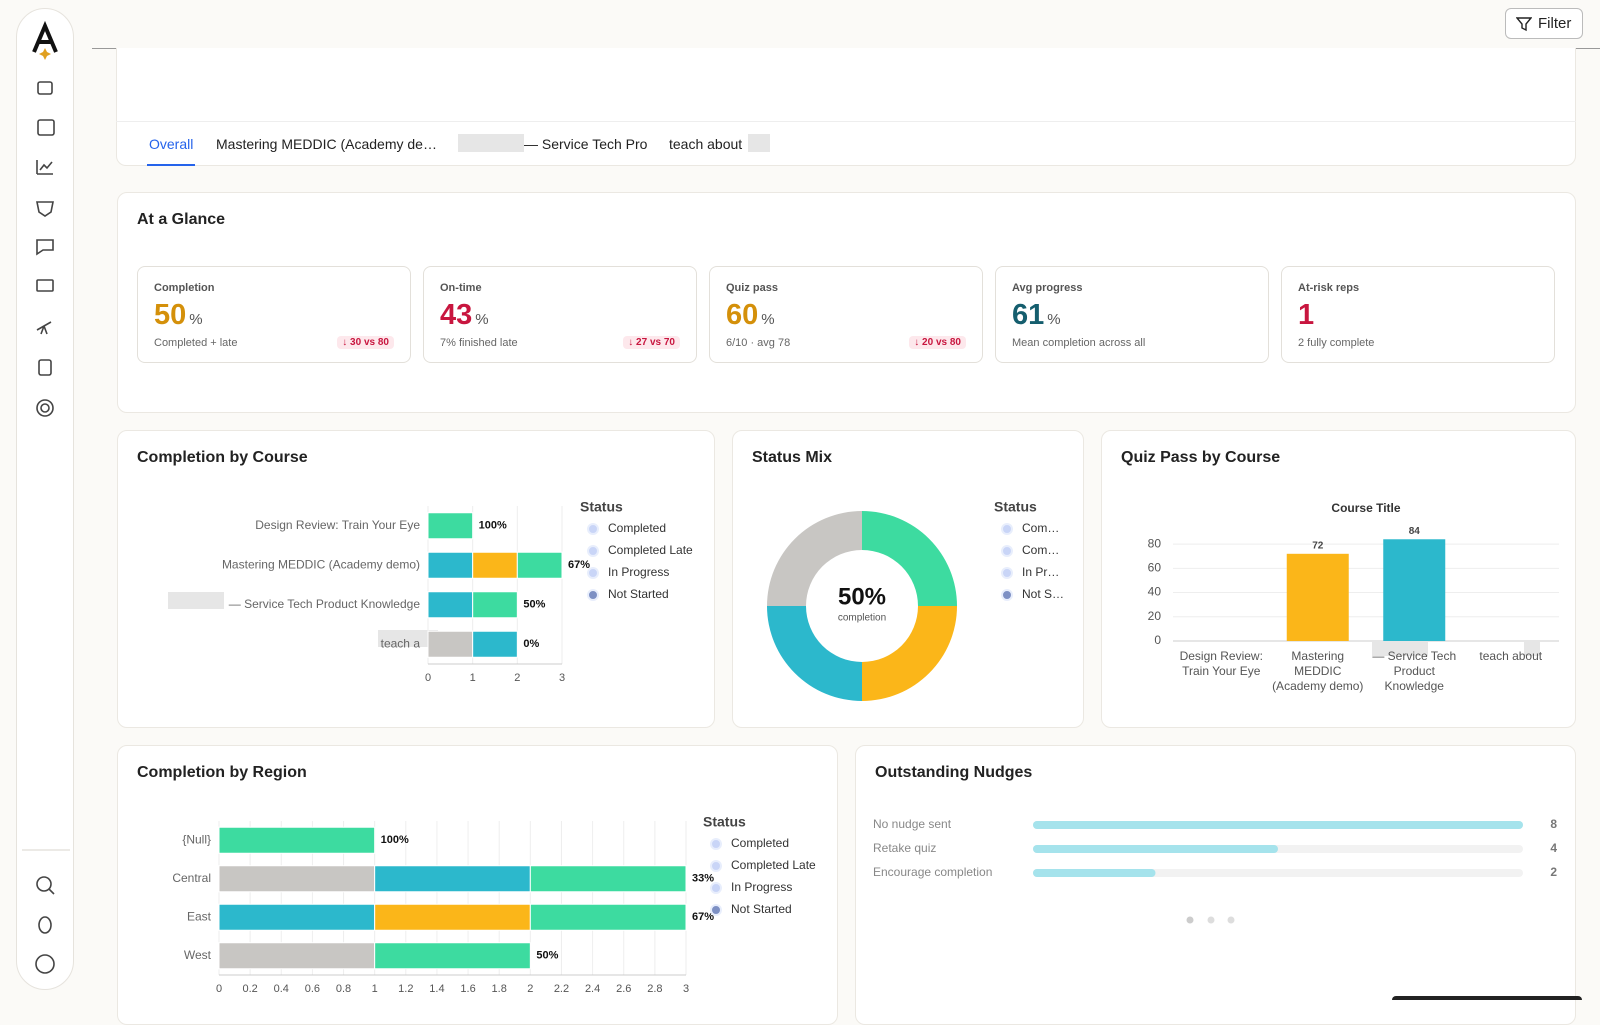 The width and height of the screenshot is (1600, 1025). I want to click on bar, so click(1155, 849).